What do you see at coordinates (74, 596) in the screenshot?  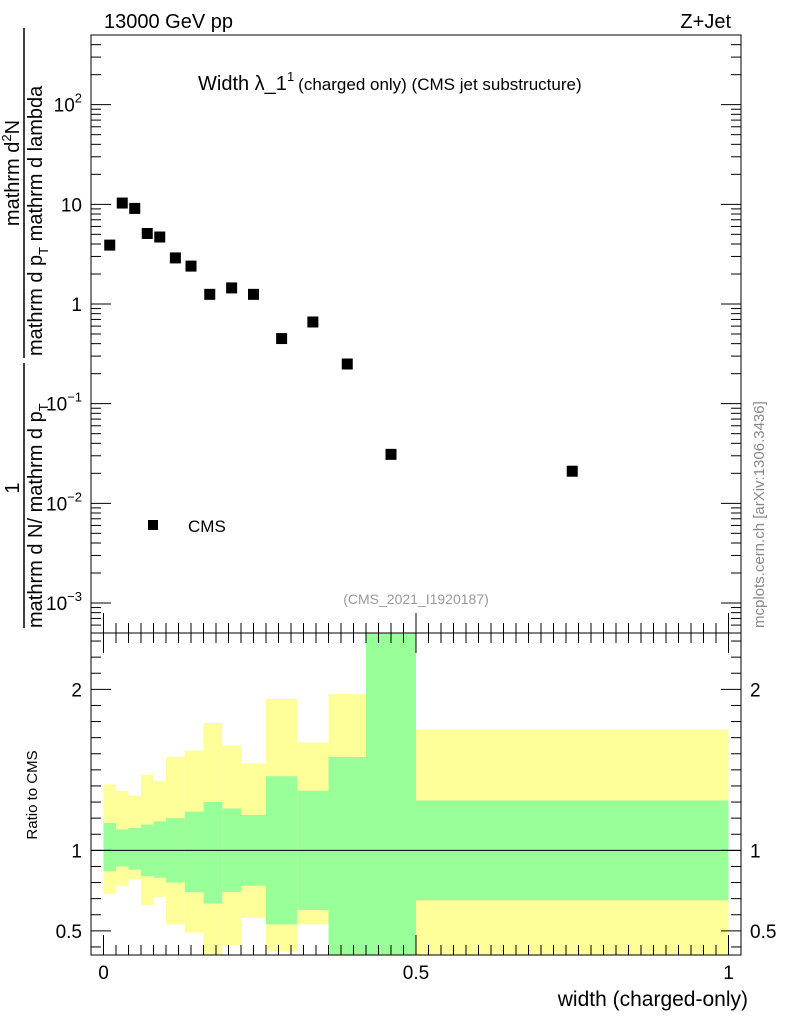 I see `main-y-tick-label-exp: −3` at bounding box center [74, 596].